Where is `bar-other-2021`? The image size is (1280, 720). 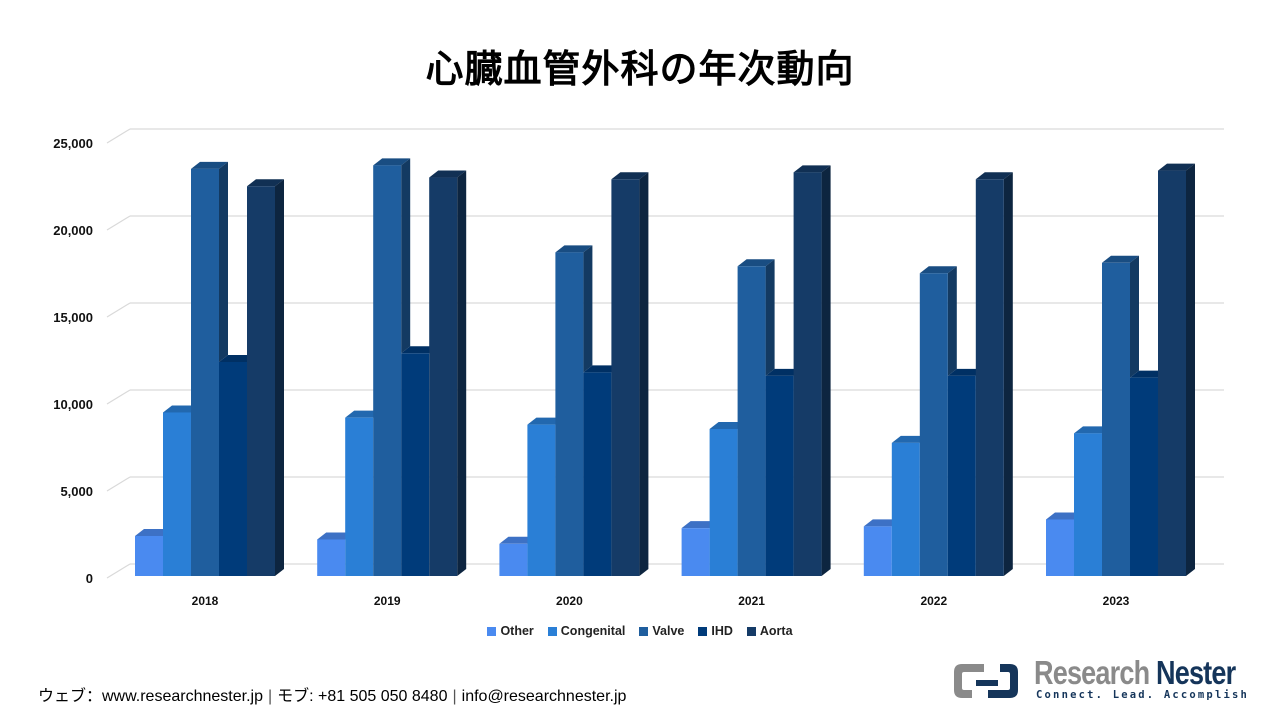
bar-other-2021 is located at coordinates (700, 548).